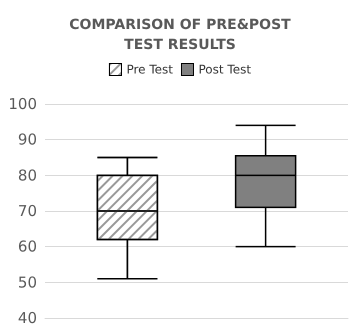 The height and width of the screenshot is (336, 360). I want to click on y-tick-label: 60, so click(27, 247).